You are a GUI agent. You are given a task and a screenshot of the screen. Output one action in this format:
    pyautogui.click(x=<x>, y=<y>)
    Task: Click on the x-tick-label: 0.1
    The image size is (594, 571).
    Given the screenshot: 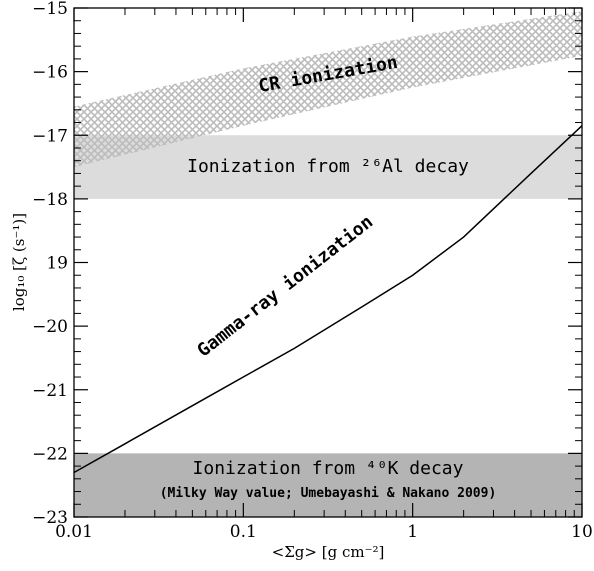 What is the action you would take?
    pyautogui.click(x=243, y=532)
    